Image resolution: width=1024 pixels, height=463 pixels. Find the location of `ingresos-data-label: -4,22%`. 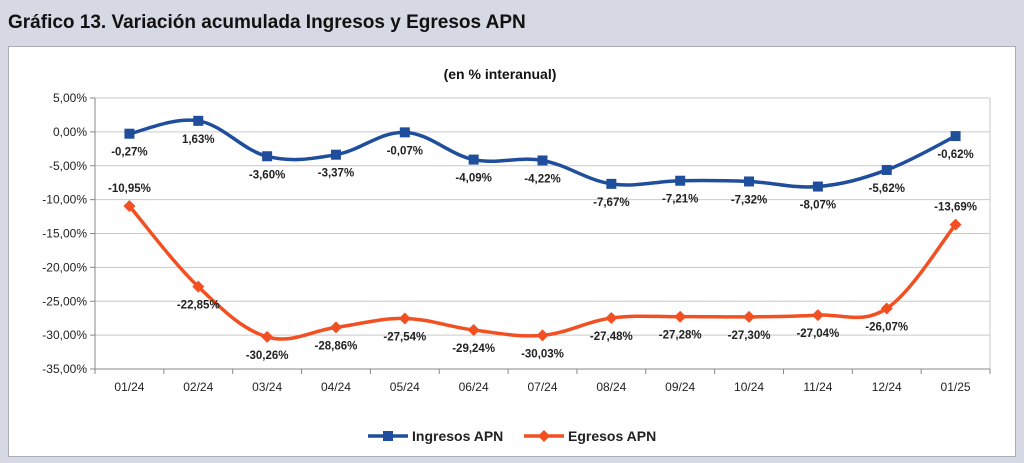

ingresos-data-label: -4,22% is located at coordinates (542, 179).